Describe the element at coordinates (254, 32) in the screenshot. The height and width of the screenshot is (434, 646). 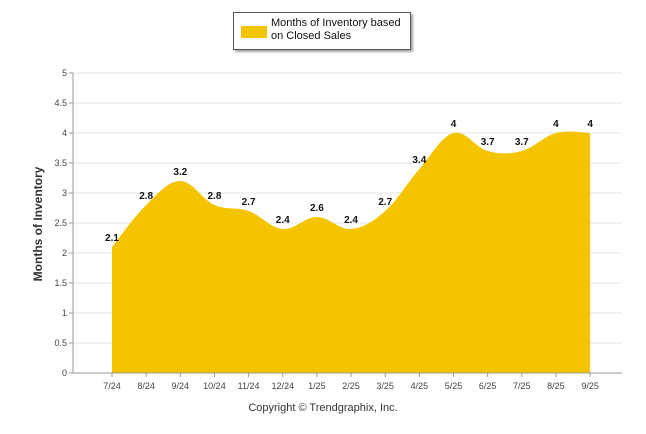
I see `legend-swatch` at that location.